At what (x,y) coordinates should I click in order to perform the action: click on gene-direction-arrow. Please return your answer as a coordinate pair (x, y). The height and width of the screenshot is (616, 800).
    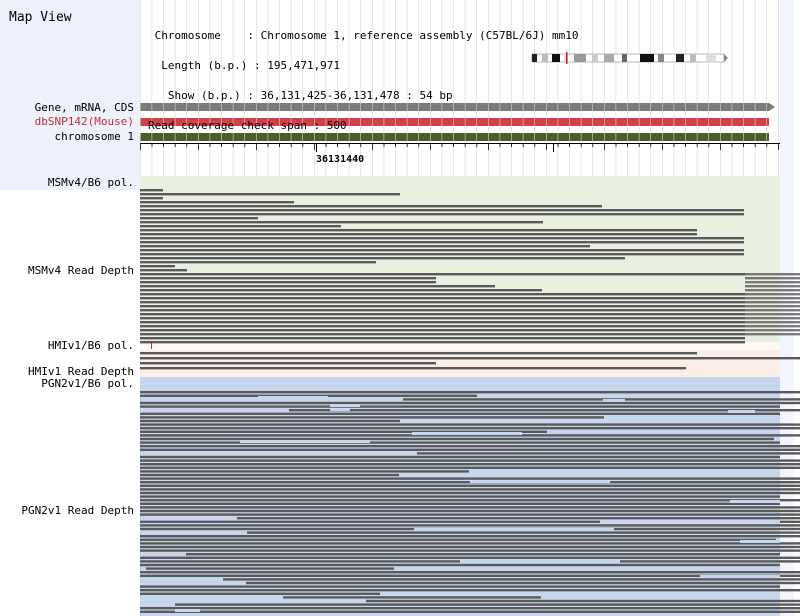
    Looking at the image, I should click on (772, 107).